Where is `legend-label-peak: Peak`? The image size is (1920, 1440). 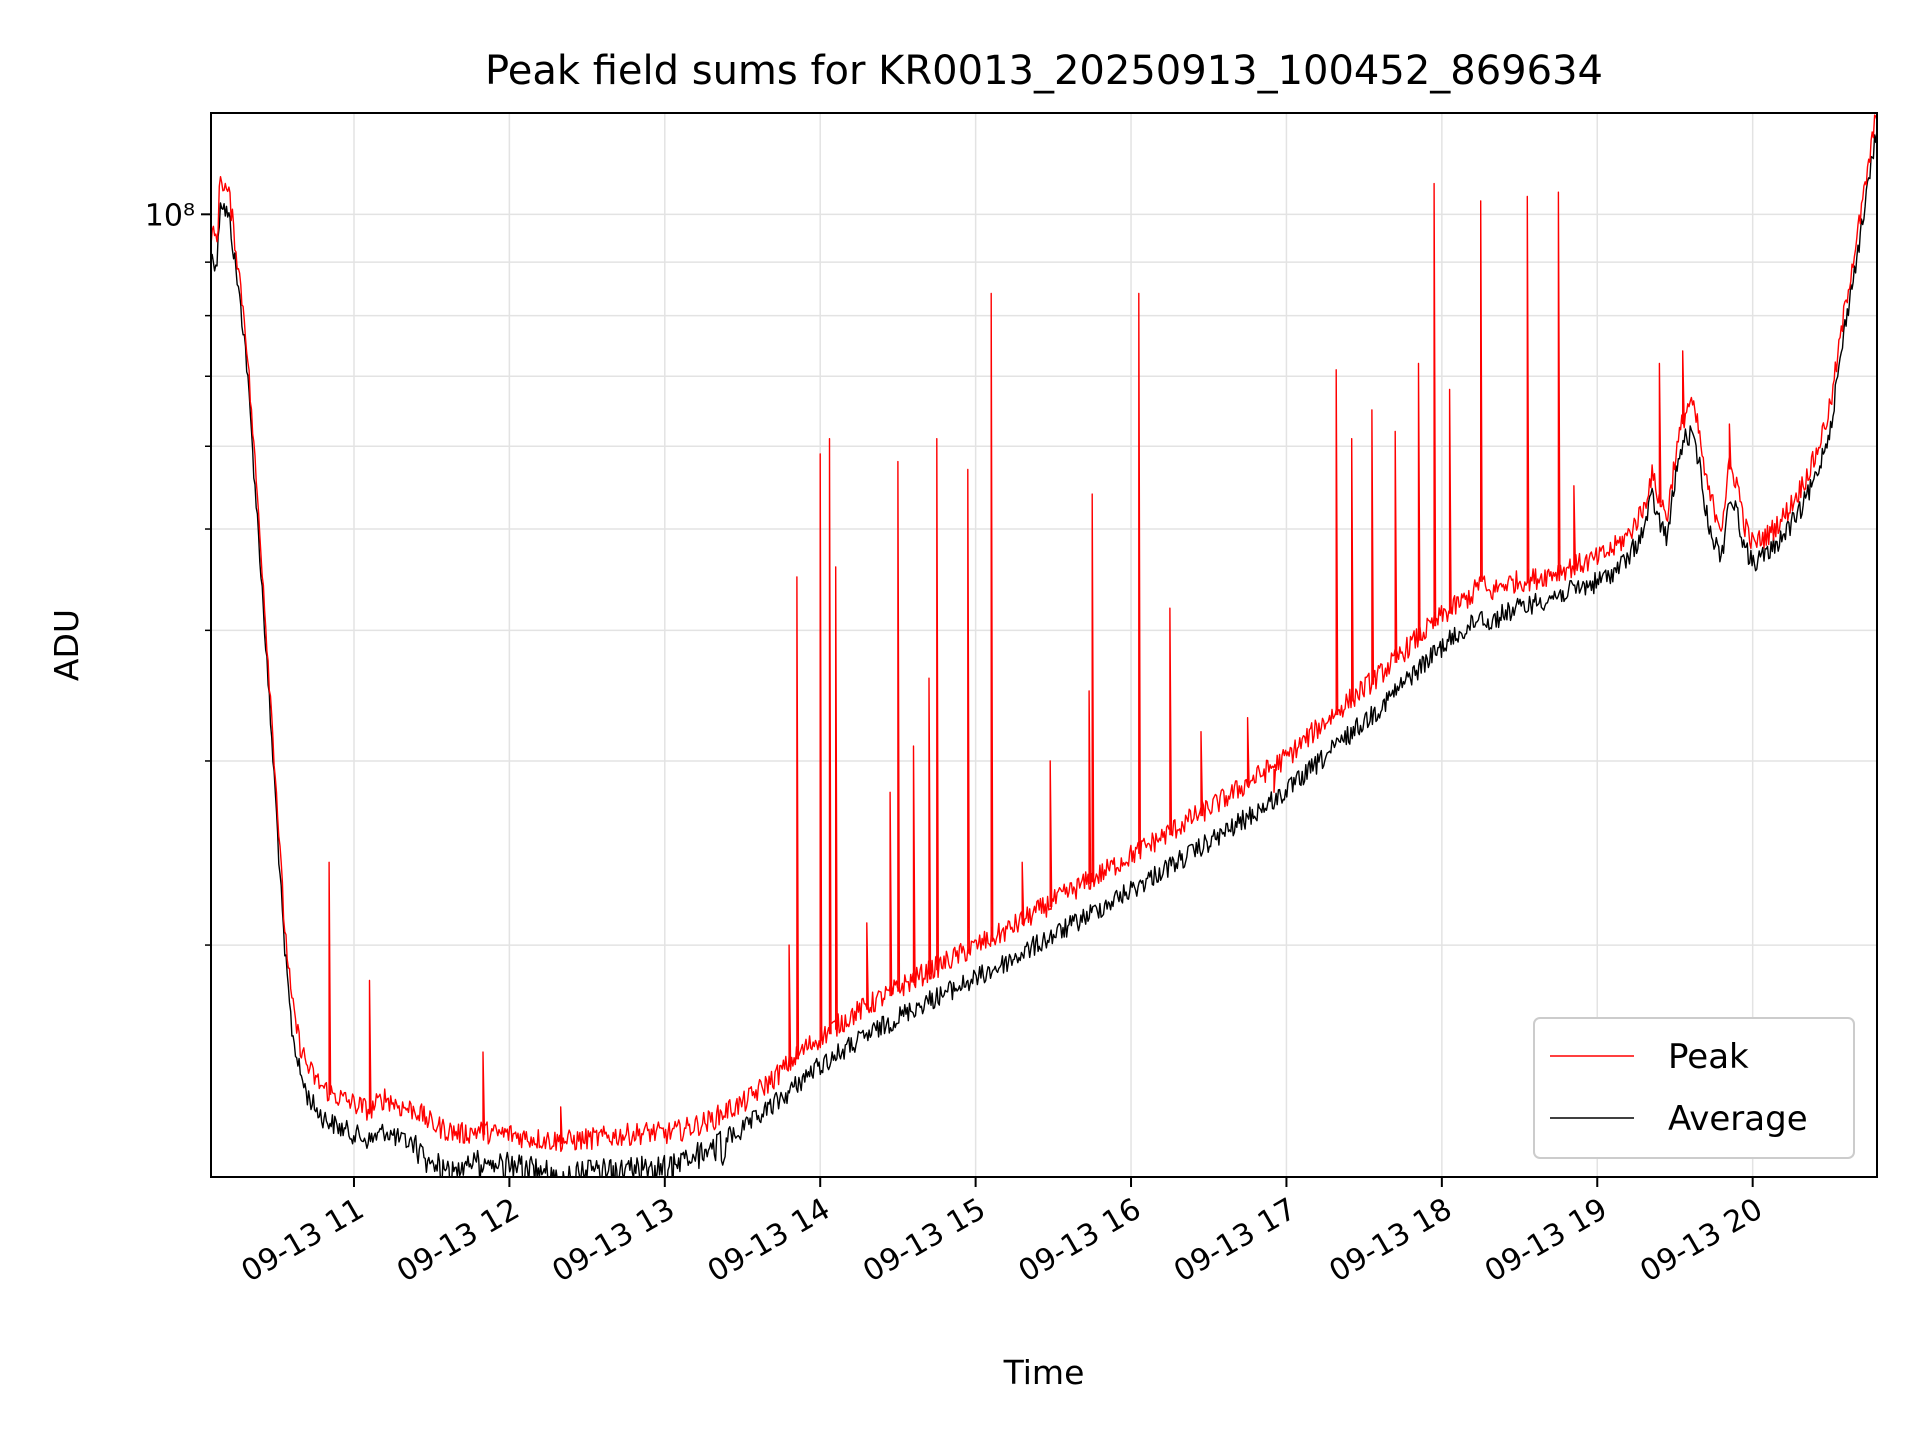
legend-label-peak: Peak is located at coordinates (1708, 1057).